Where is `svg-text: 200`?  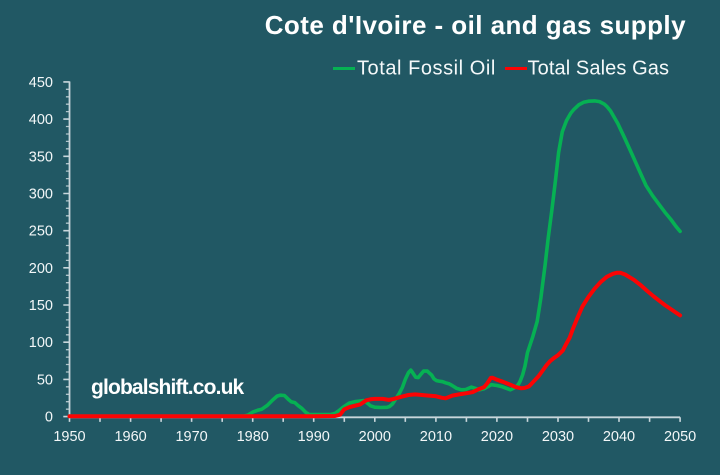 svg-text: 200 is located at coordinates (41, 269).